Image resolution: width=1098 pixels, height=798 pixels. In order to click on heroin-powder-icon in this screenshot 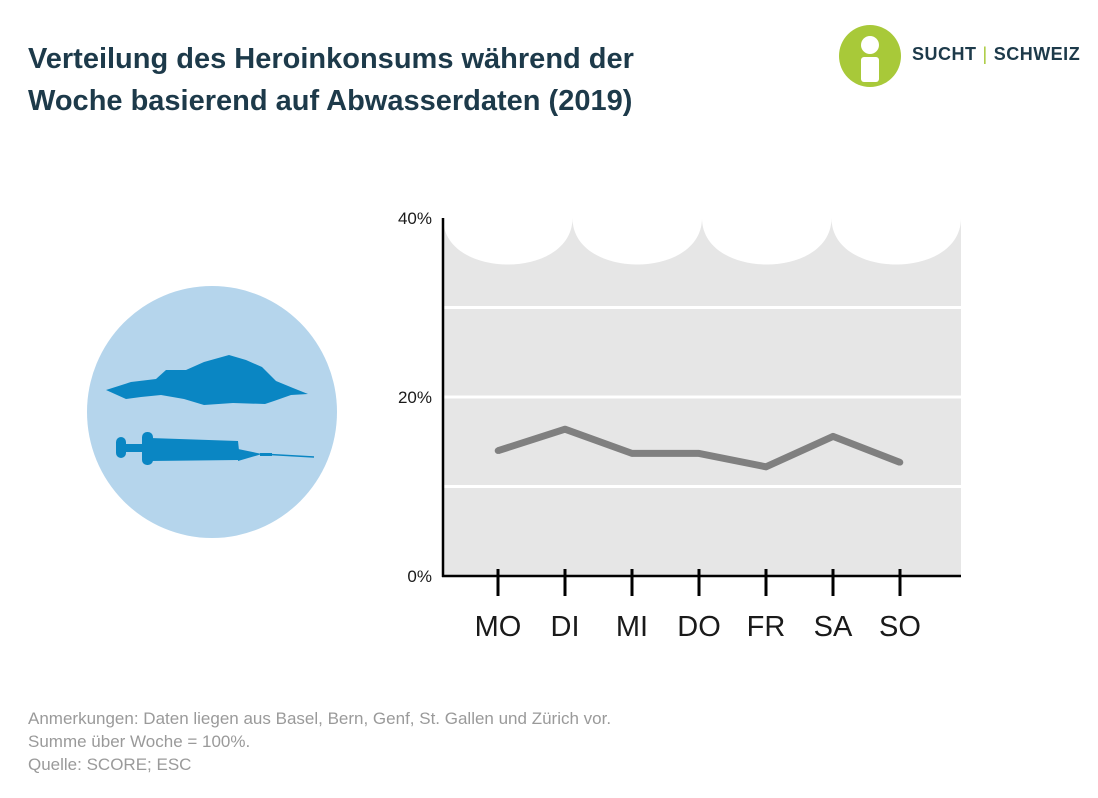, I will do `click(207, 380)`.